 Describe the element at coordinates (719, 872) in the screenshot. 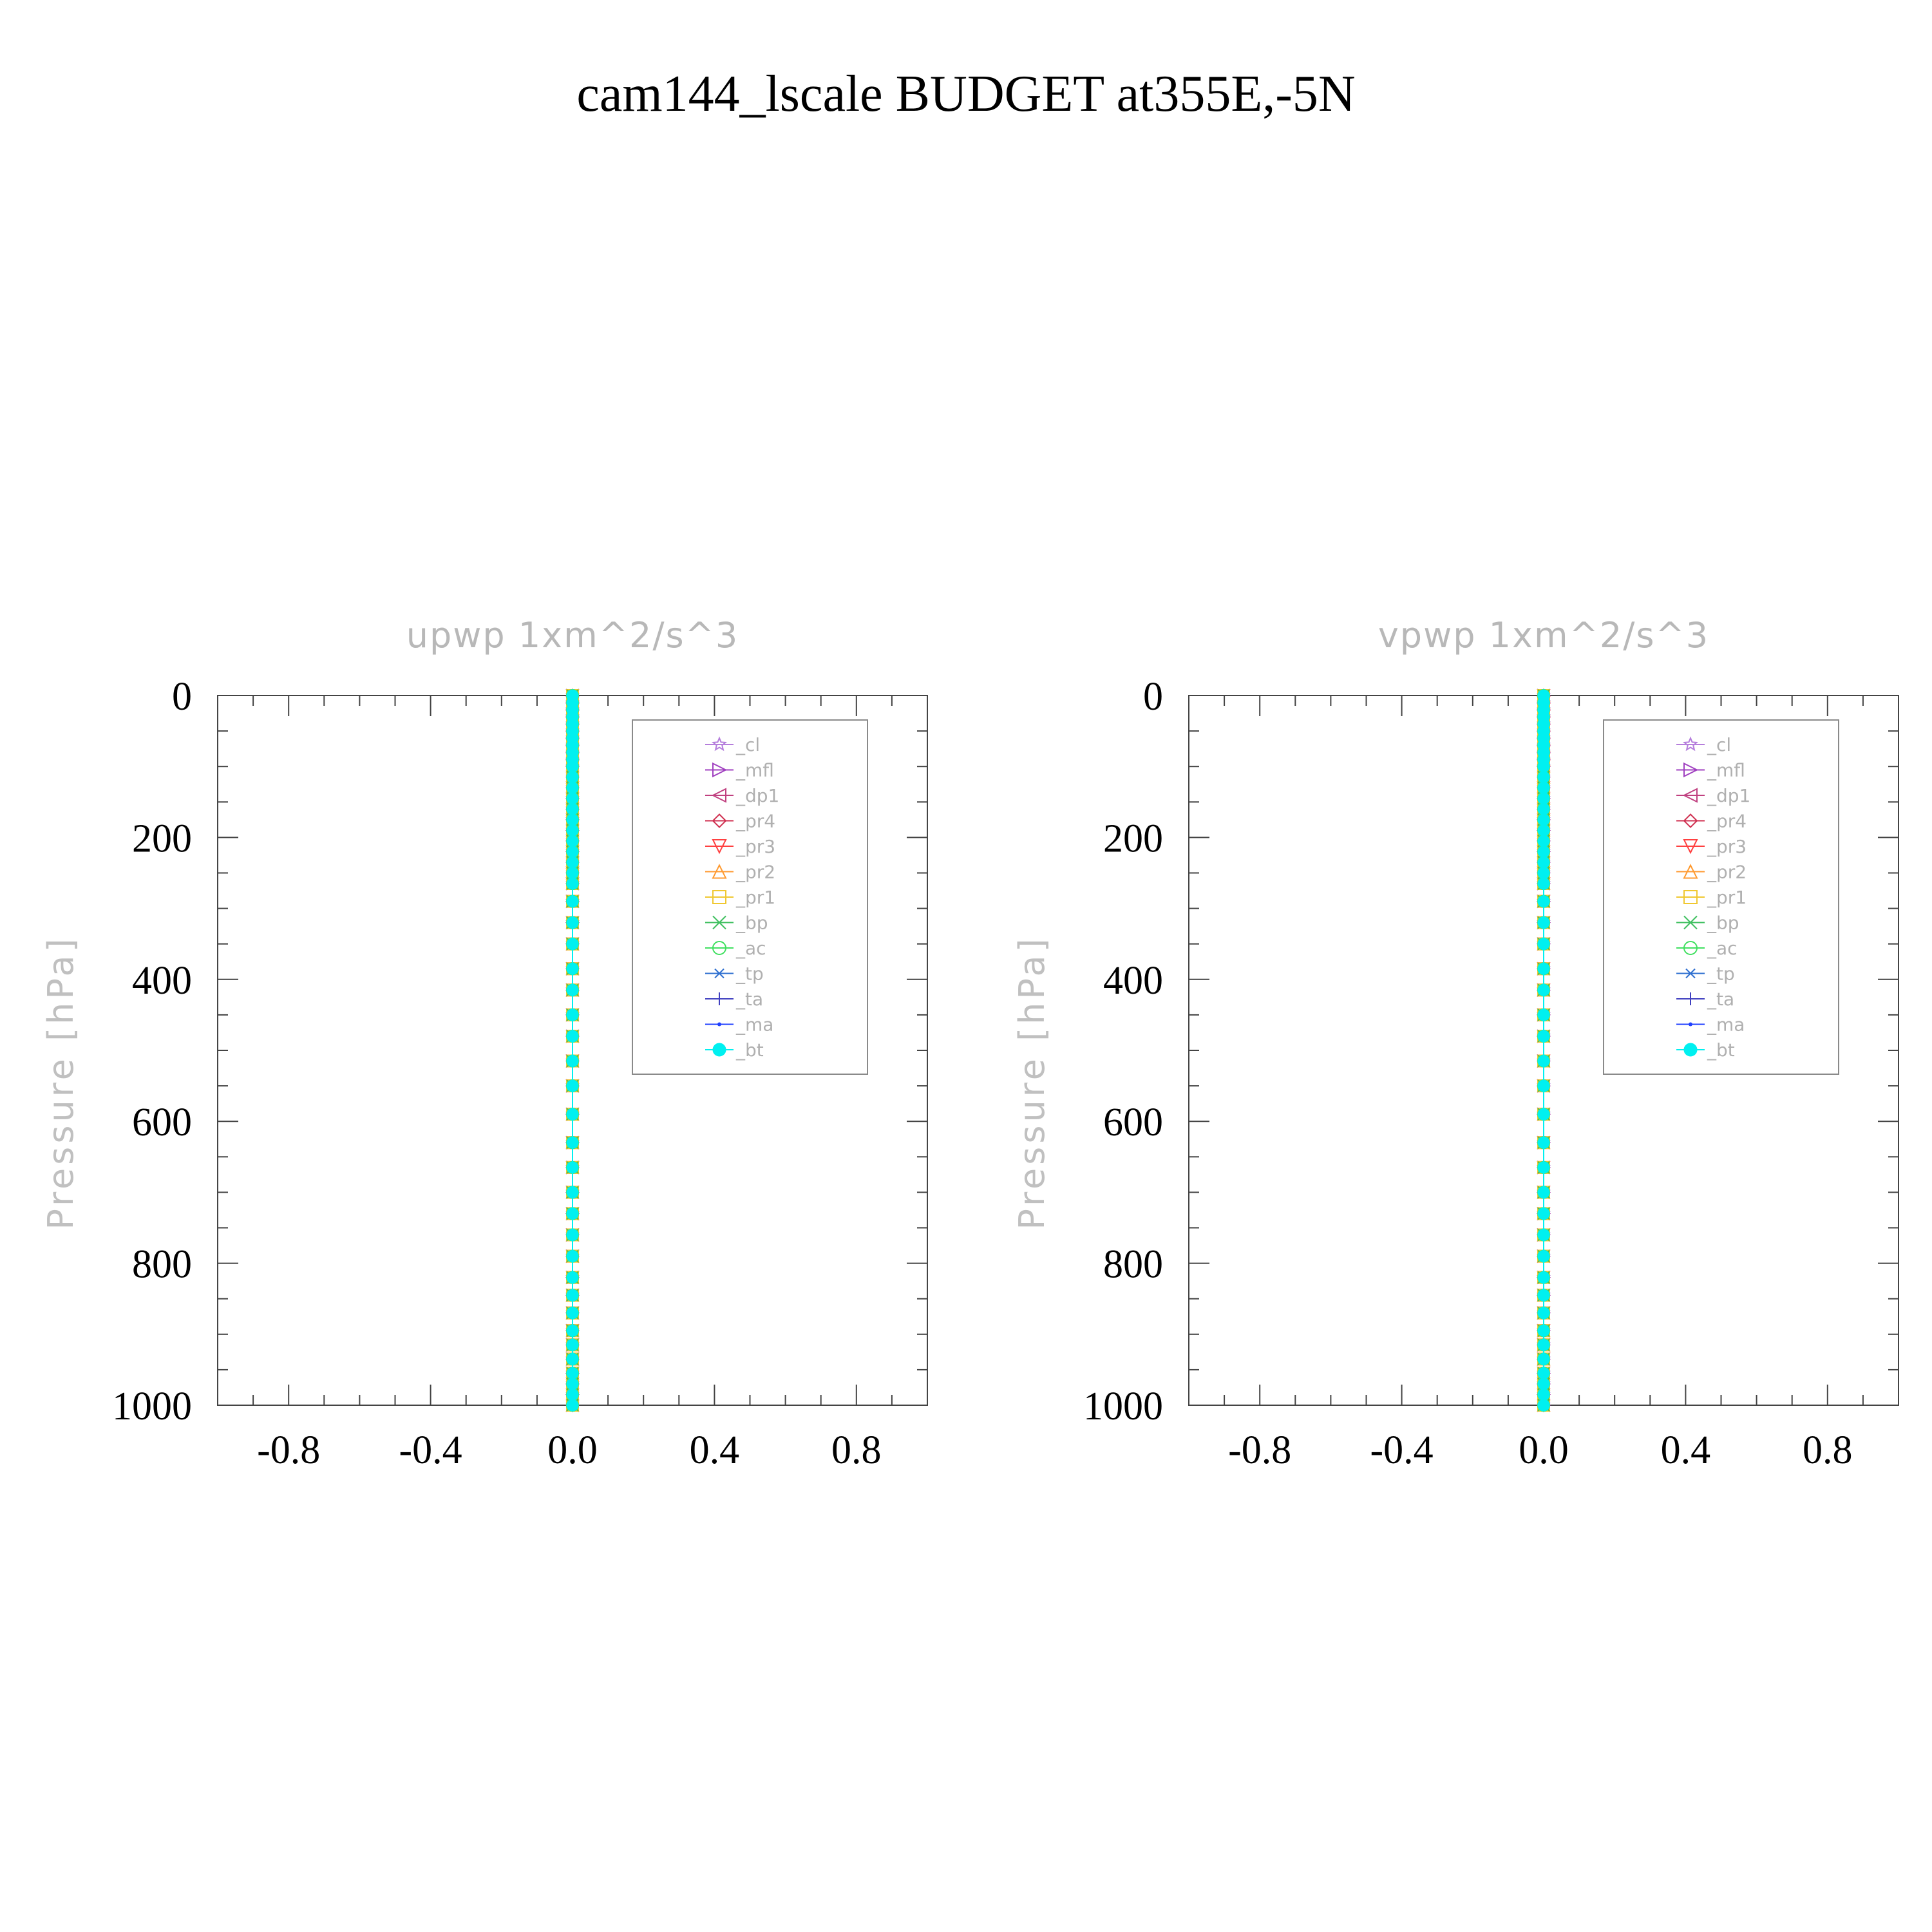

I see `legend-marker_pr2` at that location.